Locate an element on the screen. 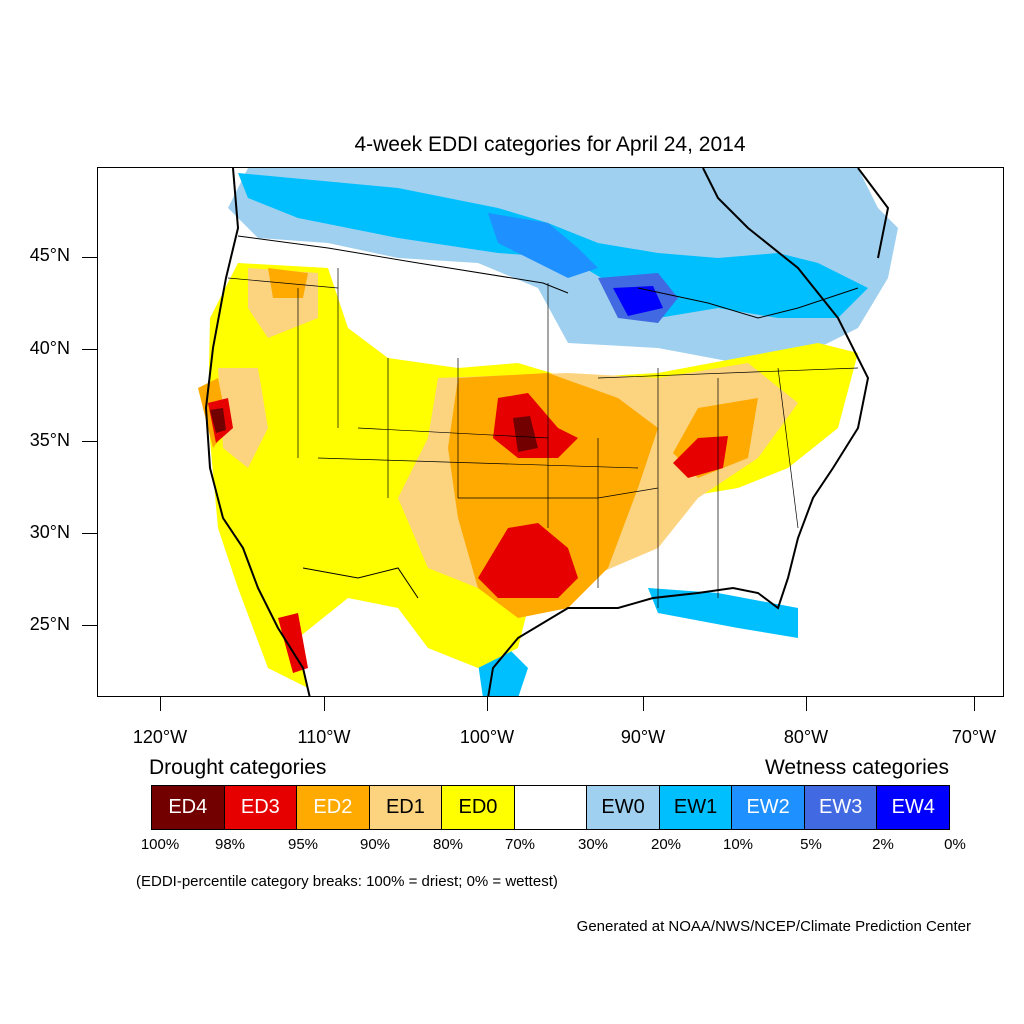  legend-ed1: ED1 is located at coordinates (406, 807).